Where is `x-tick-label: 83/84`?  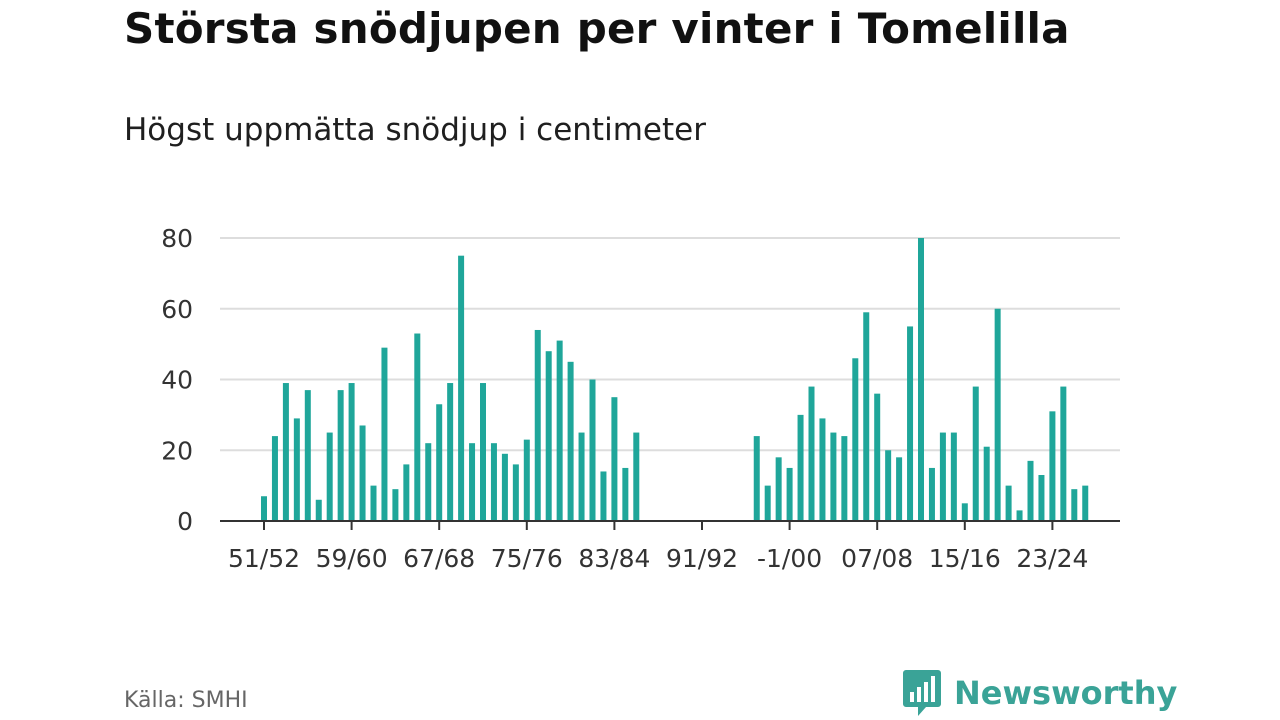 x-tick-label: 83/84 is located at coordinates (614, 558).